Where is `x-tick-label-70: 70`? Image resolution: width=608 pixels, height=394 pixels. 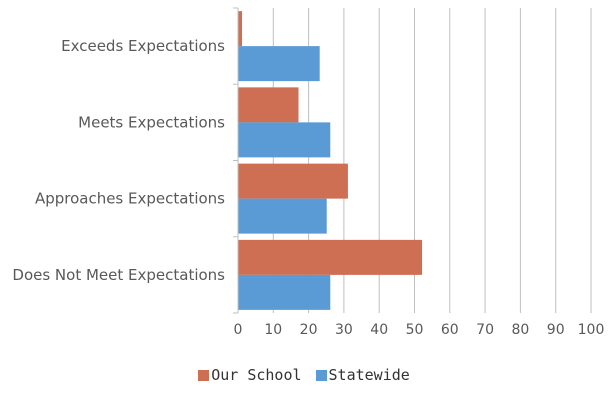 x-tick-label-70: 70 is located at coordinates (485, 330).